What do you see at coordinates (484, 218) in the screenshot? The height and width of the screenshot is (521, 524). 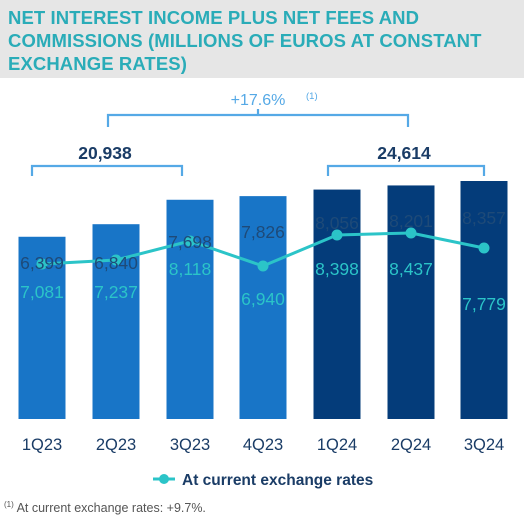 I see `bar-value-label: 8,357` at bounding box center [484, 218].